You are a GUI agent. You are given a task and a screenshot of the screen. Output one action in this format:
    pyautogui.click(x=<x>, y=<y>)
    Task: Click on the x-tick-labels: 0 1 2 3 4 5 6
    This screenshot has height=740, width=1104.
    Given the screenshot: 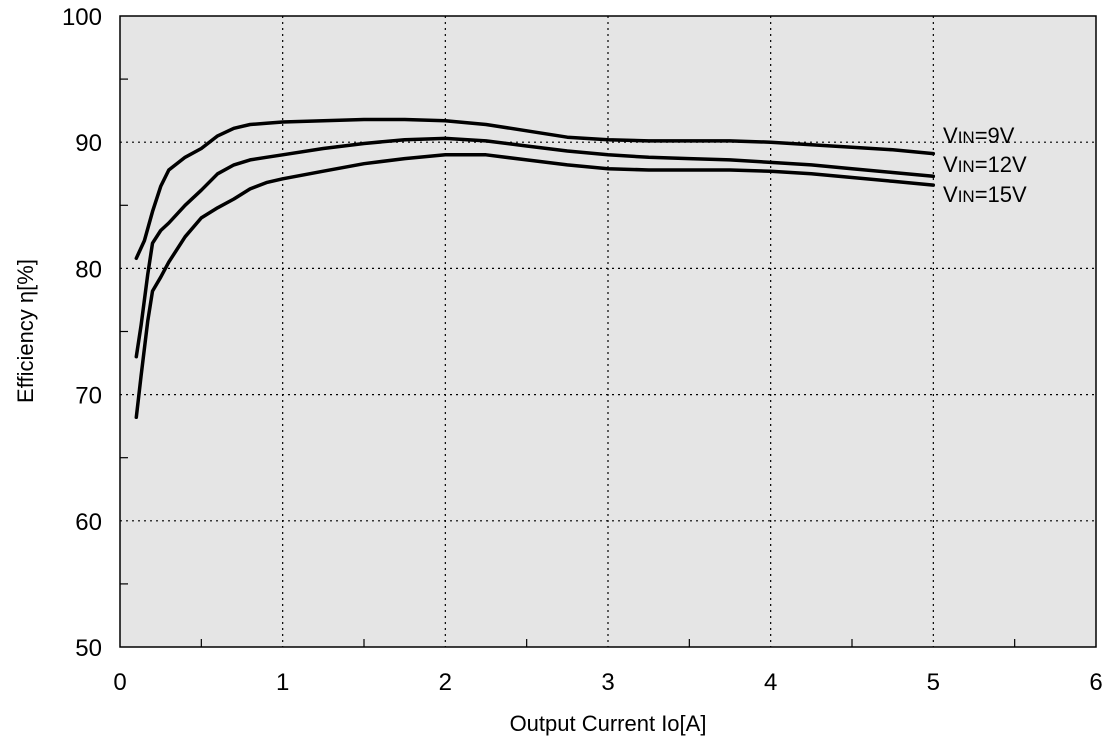 What is the action you would take?
    pyautogui.click(x=607, y=682)
    